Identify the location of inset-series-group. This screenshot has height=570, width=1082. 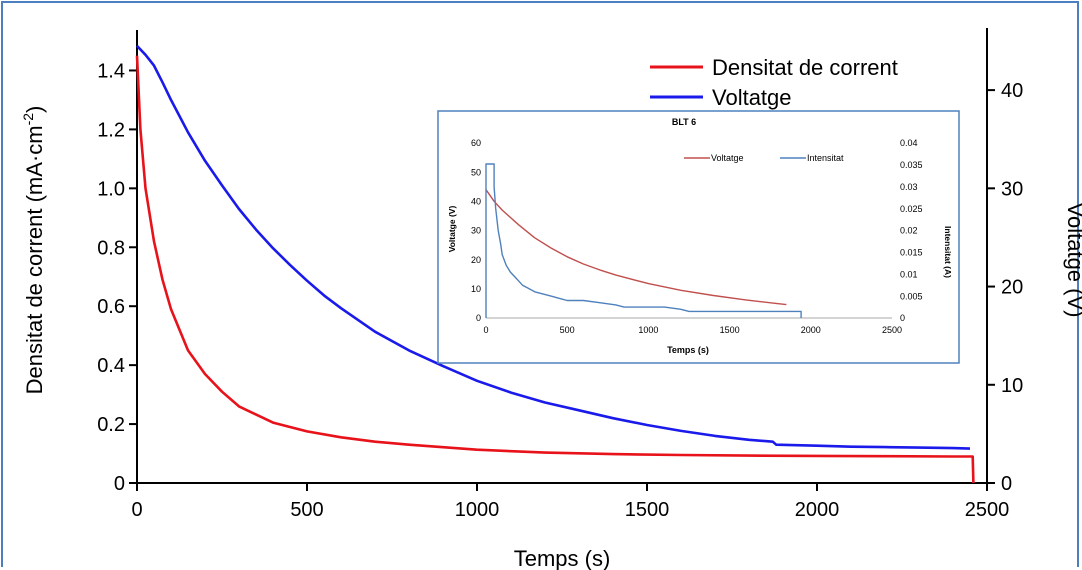
(643, 240).